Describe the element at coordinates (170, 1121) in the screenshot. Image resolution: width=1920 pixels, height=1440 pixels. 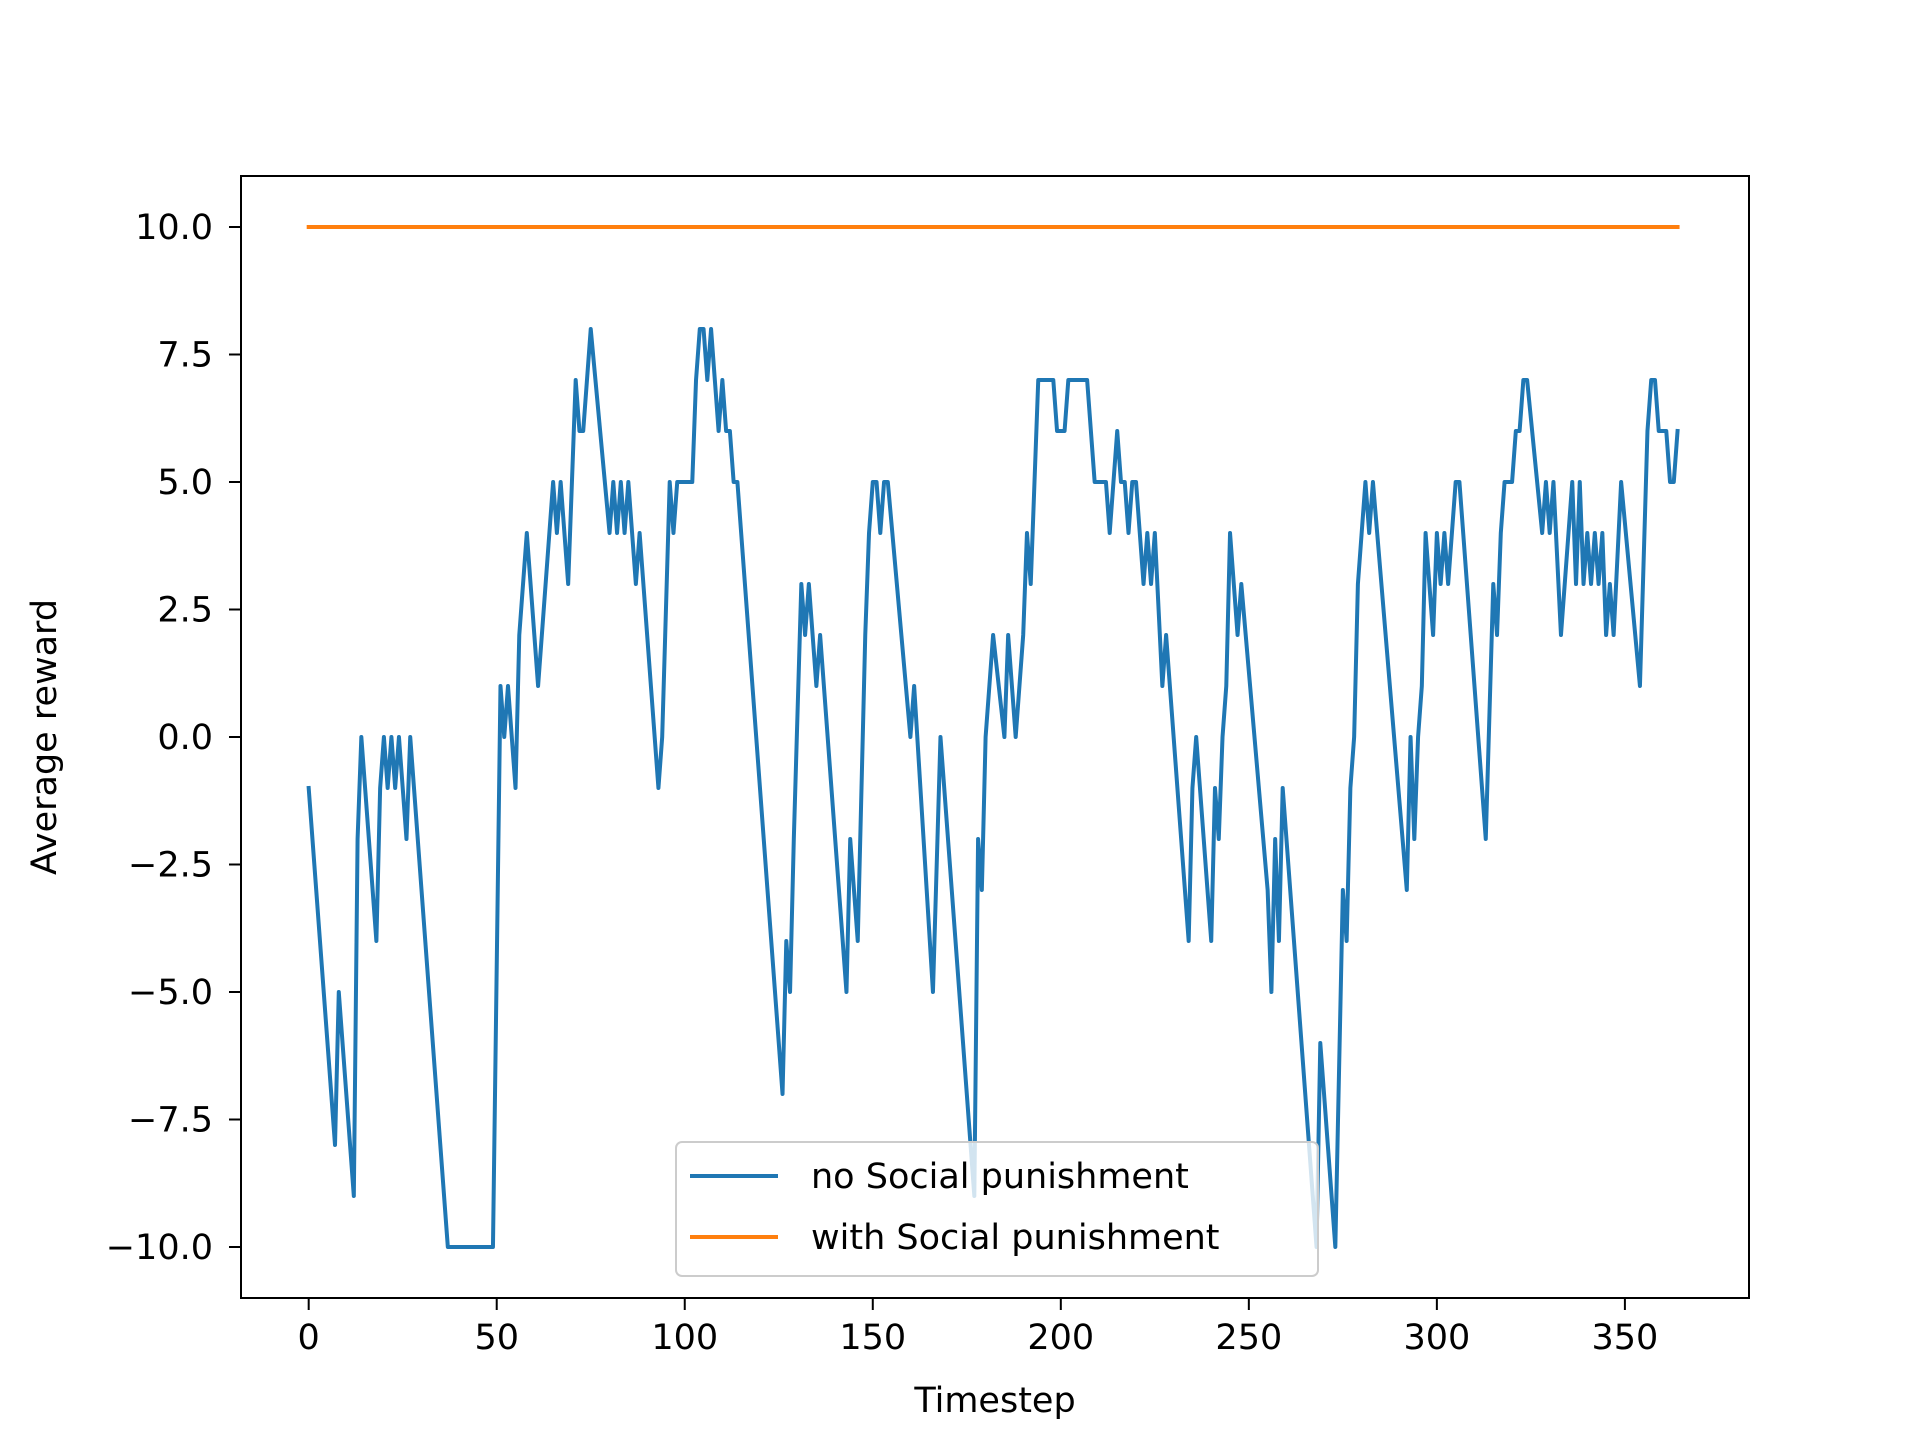
I see `y-tick-label: −7.5` at that location.